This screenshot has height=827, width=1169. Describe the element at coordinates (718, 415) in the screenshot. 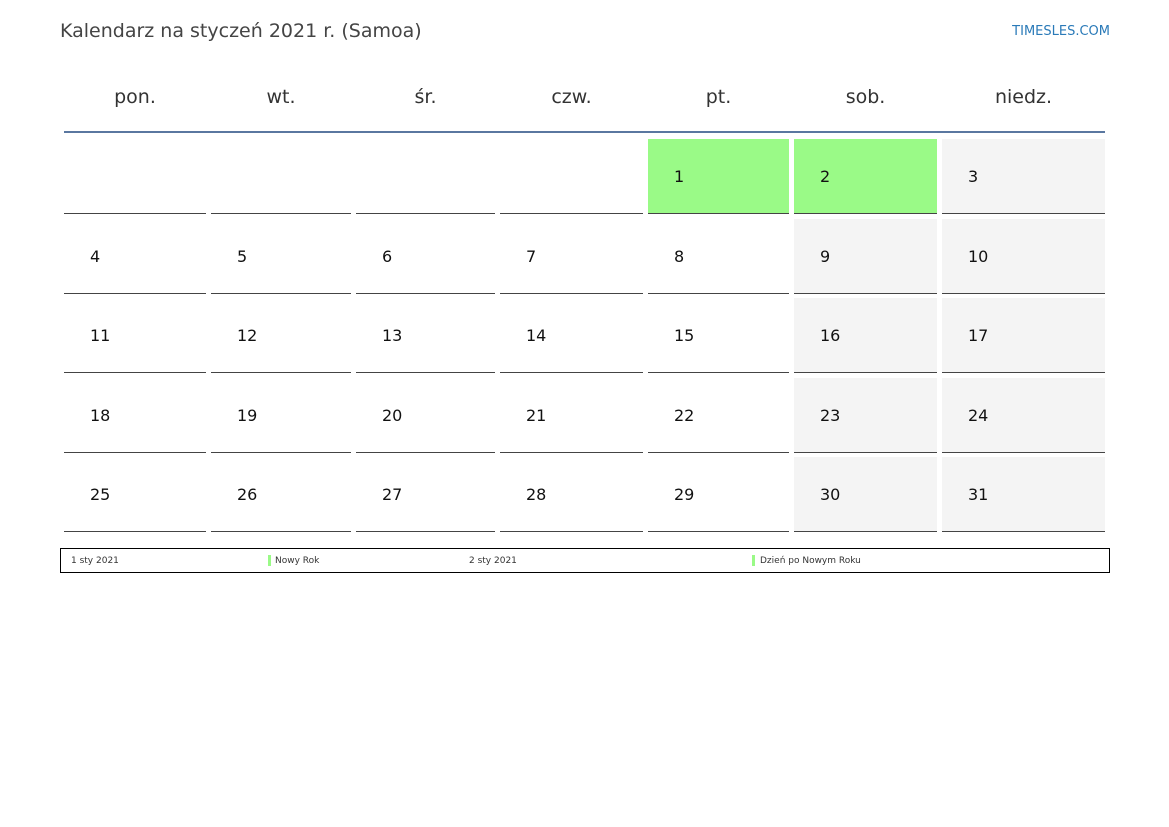

I see `day-cell: 22` at that location.